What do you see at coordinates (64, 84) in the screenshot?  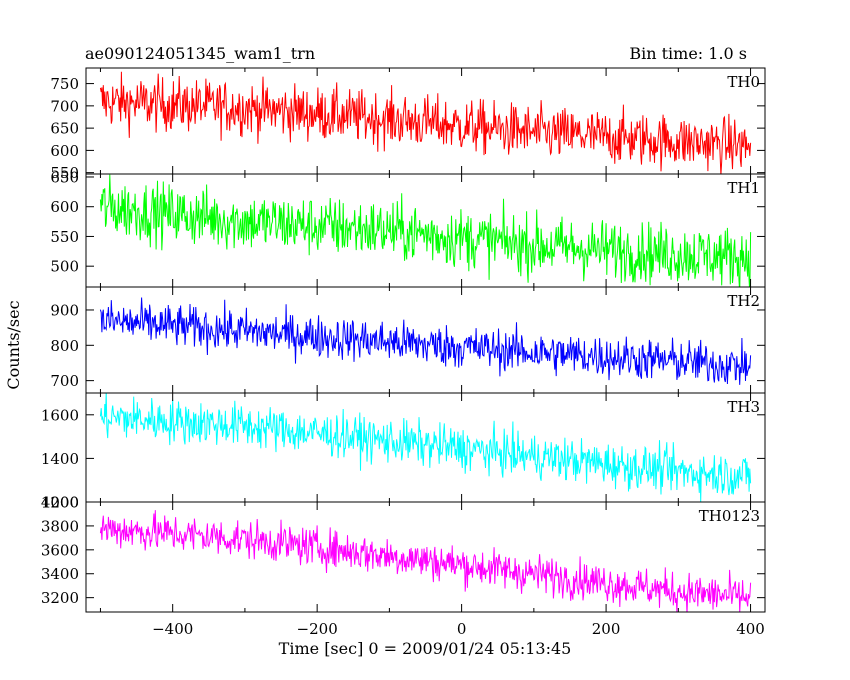 I see `y-tick-label: 750` at bounding box center [64, 84].